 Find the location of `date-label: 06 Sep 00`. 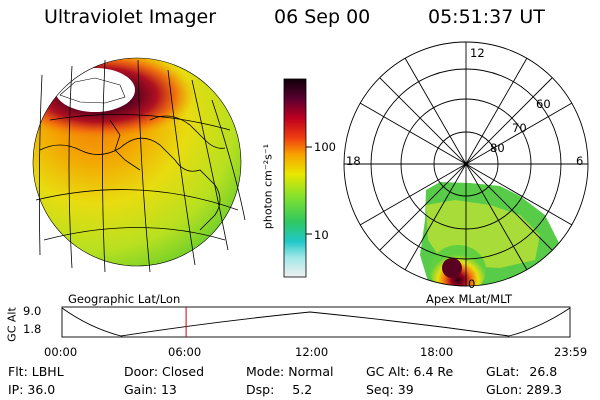

date-label: 06 Sep 00 is located at coordinates (322, 17).